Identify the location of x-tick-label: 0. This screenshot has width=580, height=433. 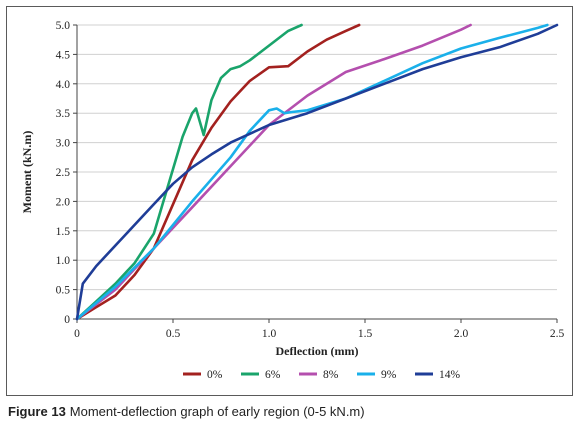
(77, 334).